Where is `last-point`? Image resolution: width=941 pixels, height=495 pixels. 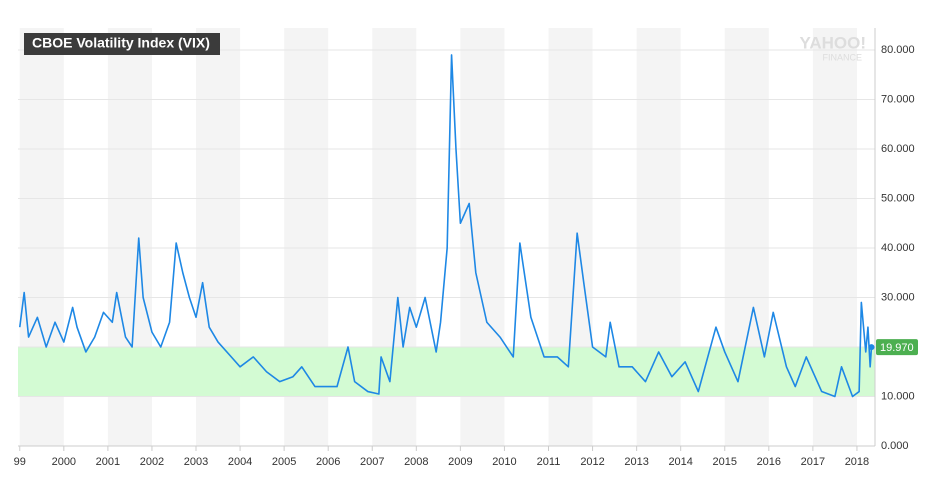
last-point is located at coordinates (871, 347).